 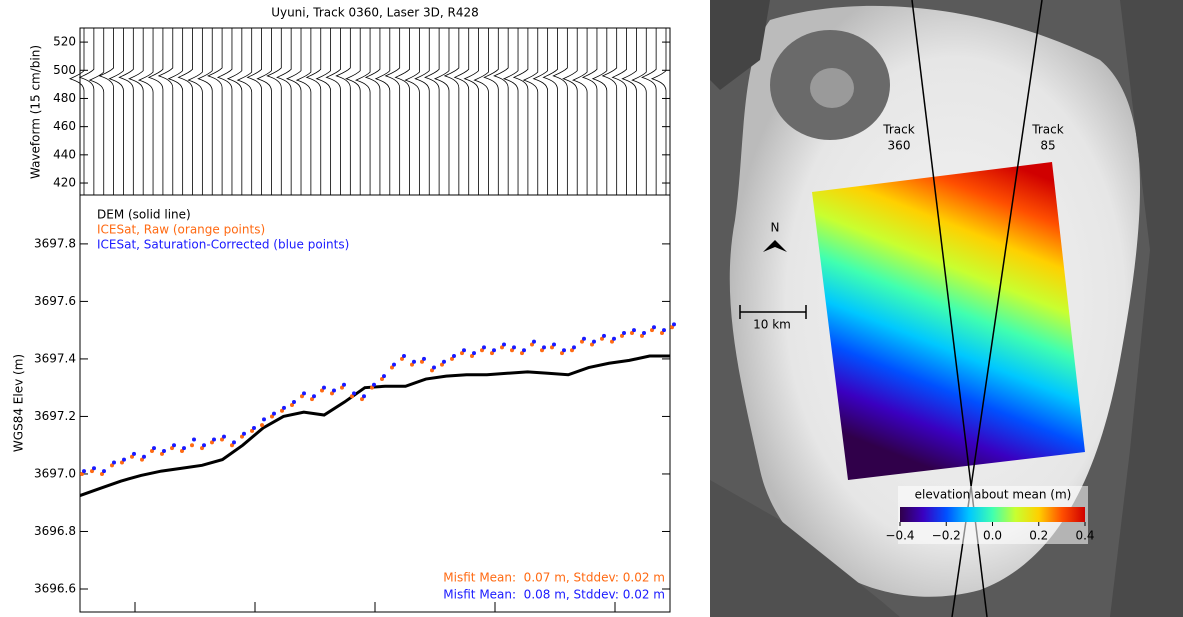 What do you see at coordinates (554, 595) in the screenshot?
I see `annotation: Misfit Mean: 0.08 m, Stddev: 0.02 m` at bounding box center [554, 595].